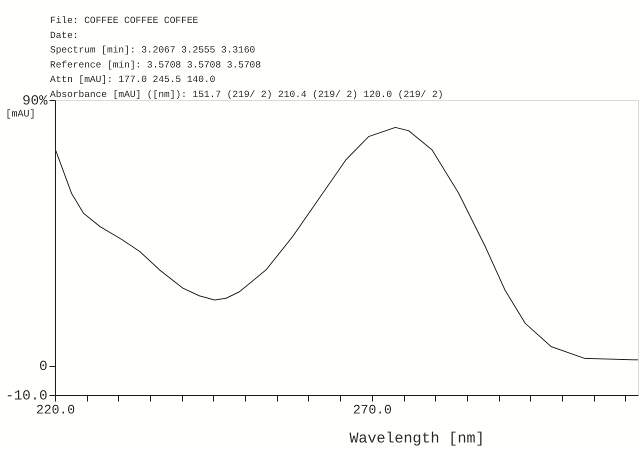 The height and width of the screenshot is (449, 640). What do you see at coordinates (124, 20) in the screenshot?
I see `text: File: COFFEE COFFEE COFFEE` at bounding box center [124, 20].